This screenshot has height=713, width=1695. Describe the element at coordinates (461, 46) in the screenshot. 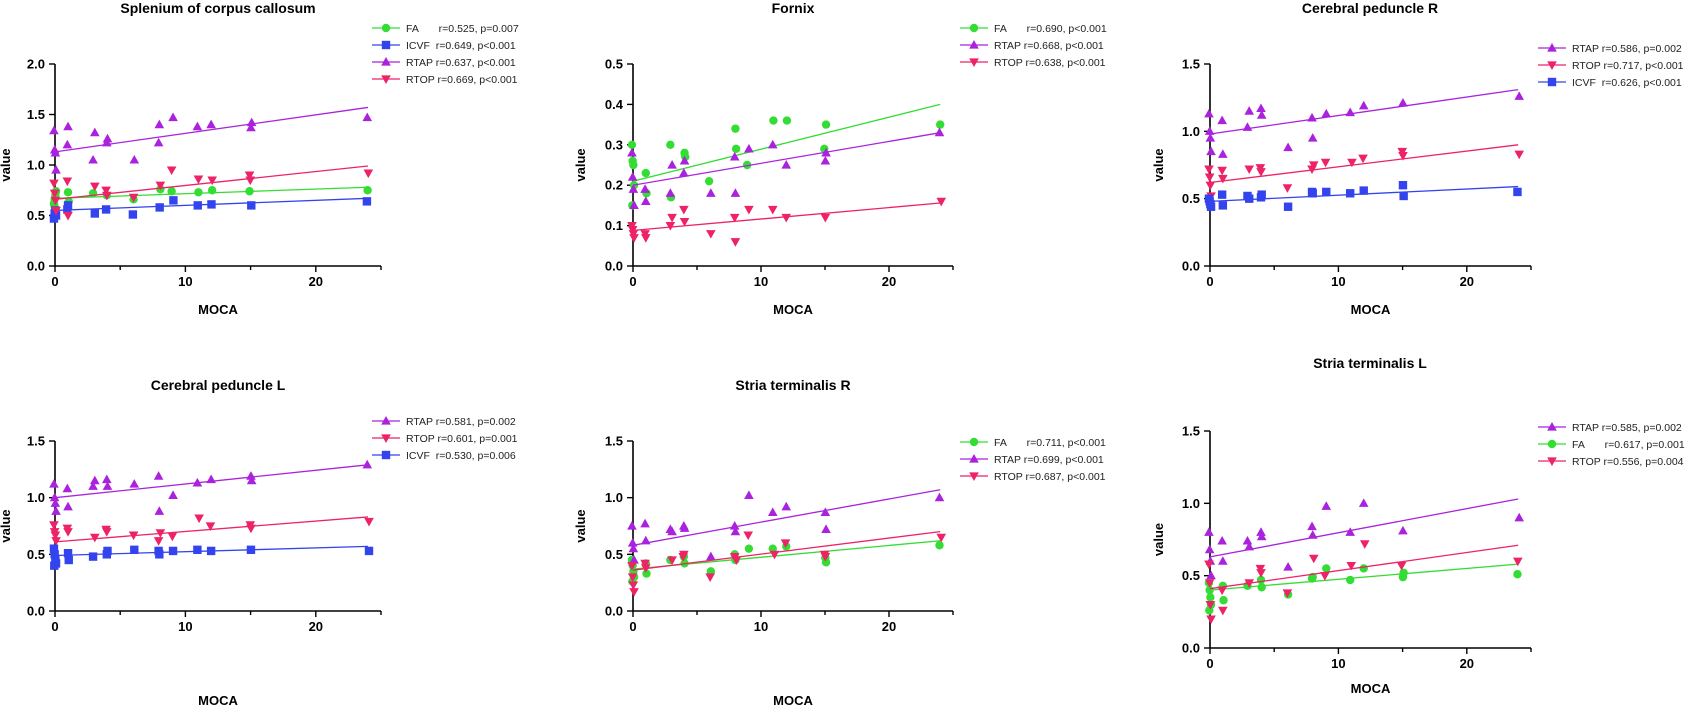

I see `legend-label: ICVF r=0.649, p<0.001` at that location.